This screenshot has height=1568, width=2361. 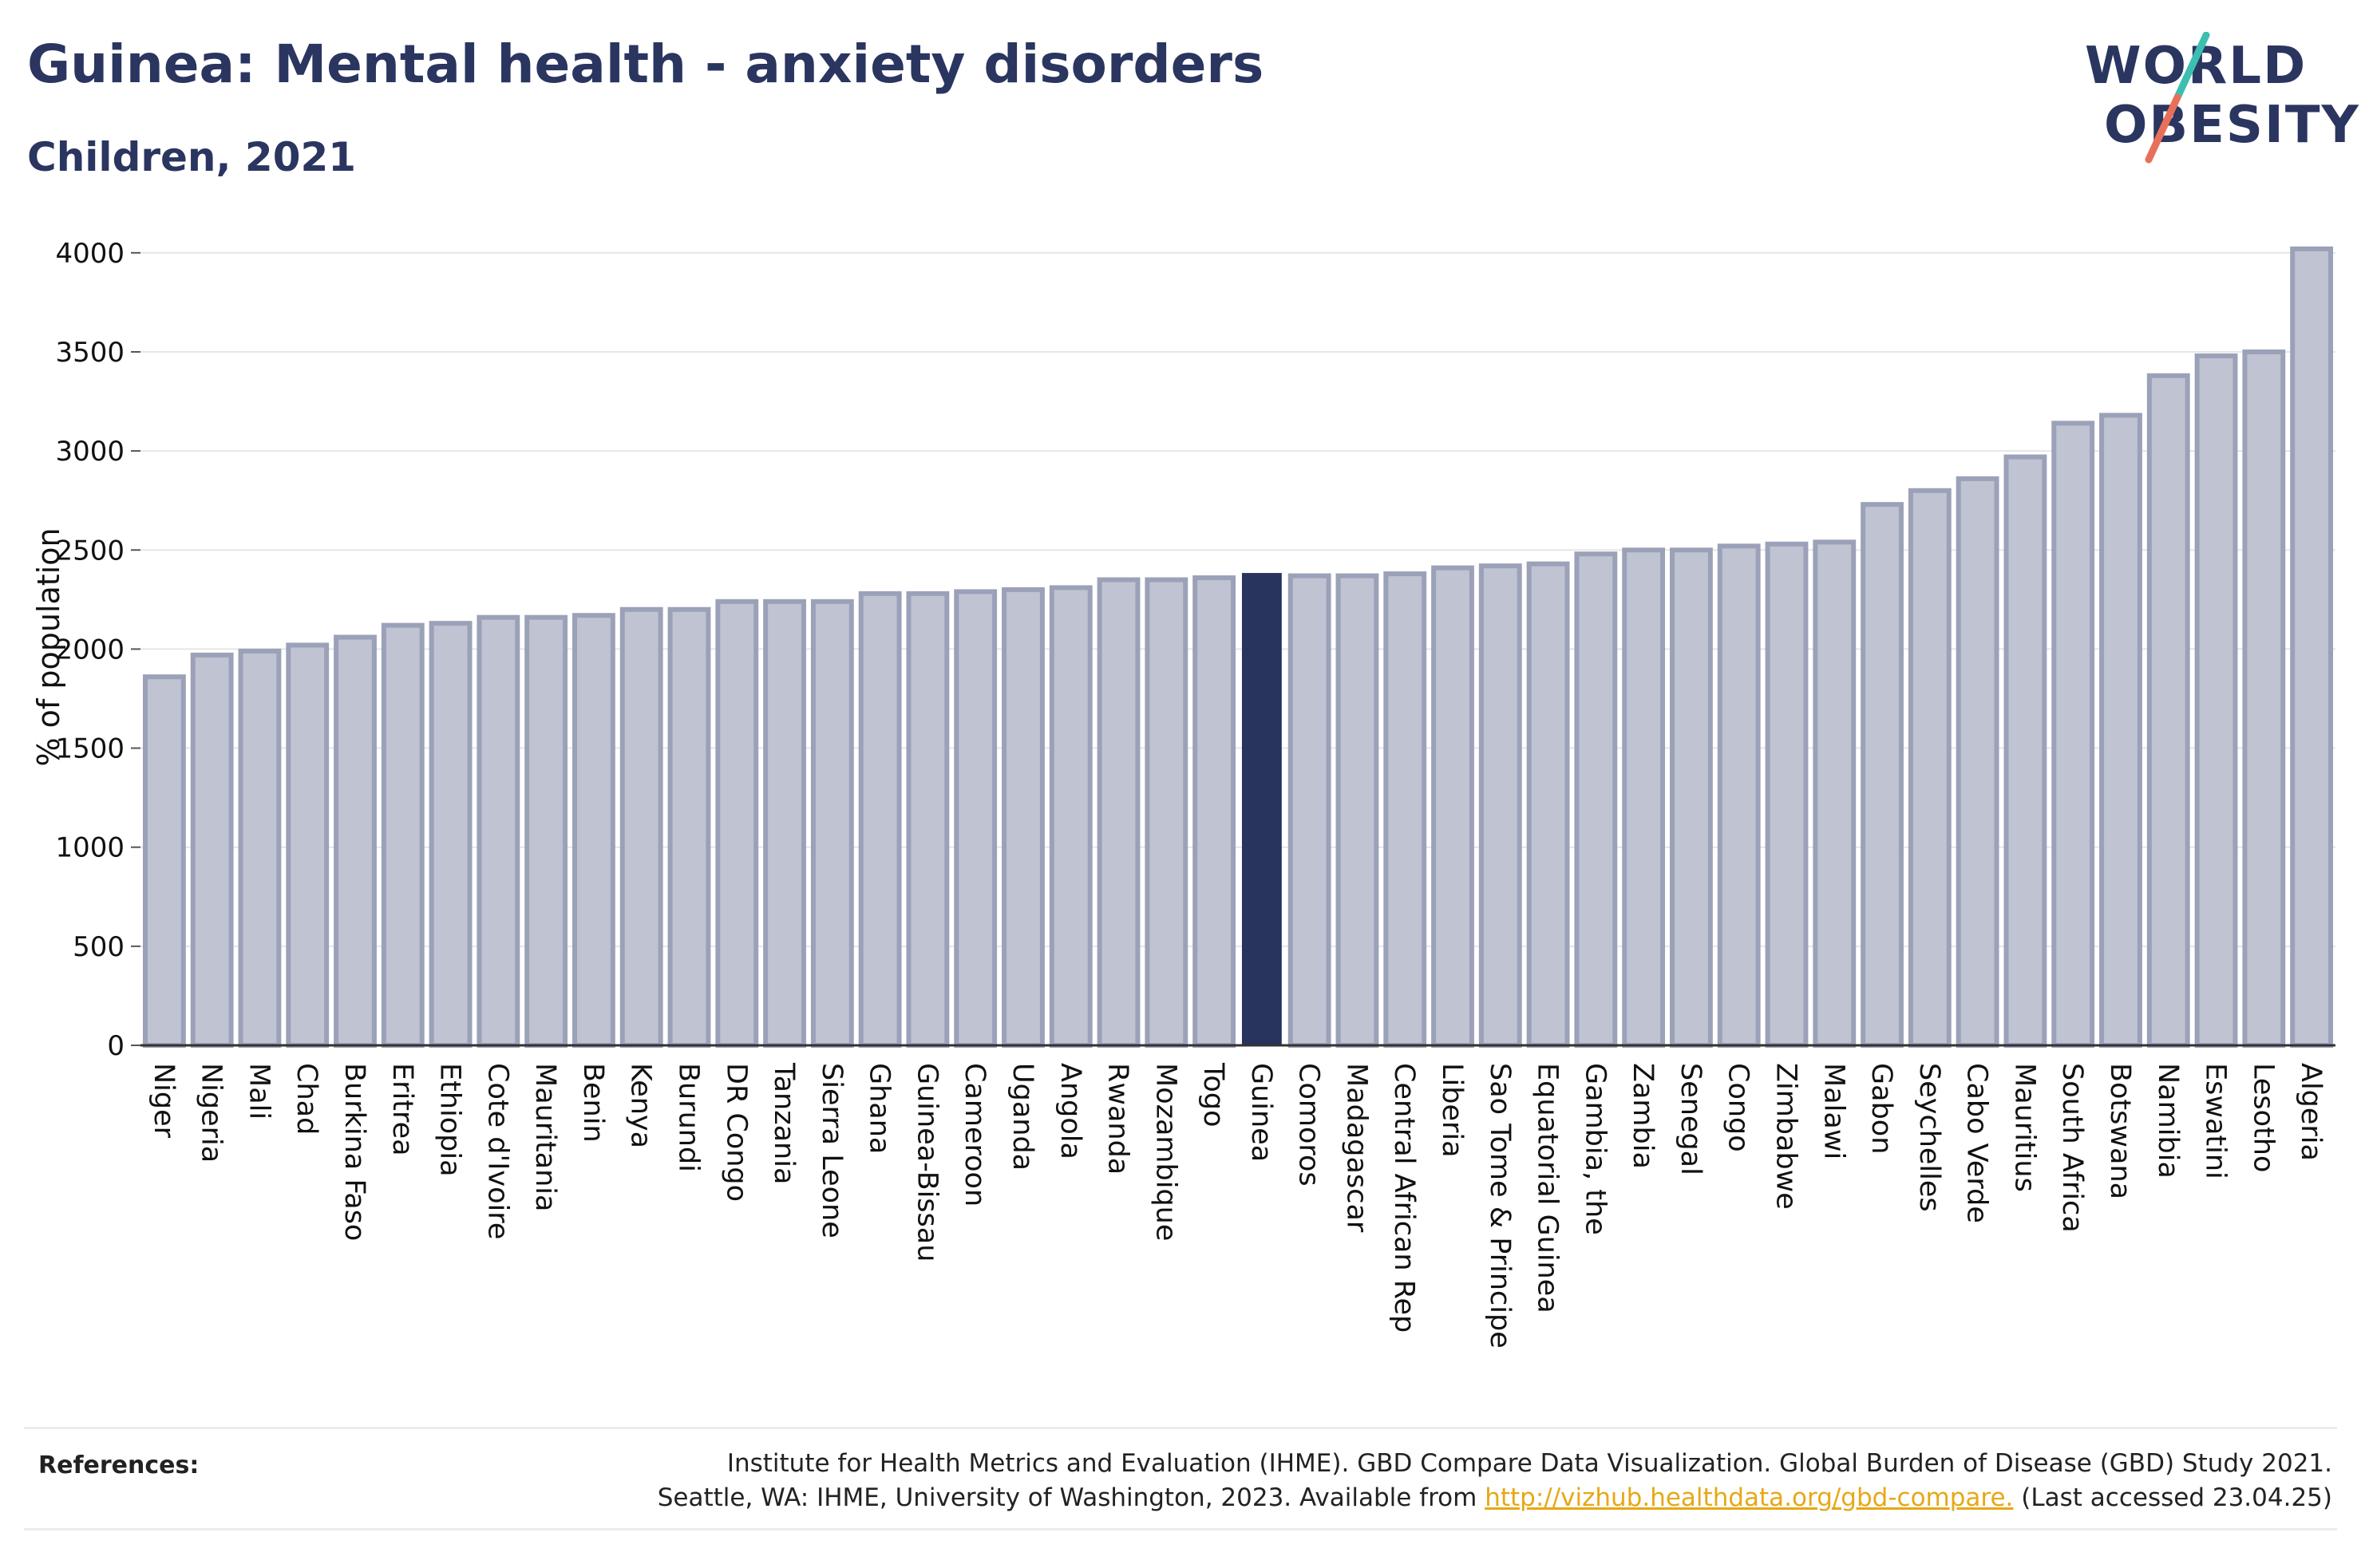 I want to click on bar-madagascar, so click(x=1357, y=810).